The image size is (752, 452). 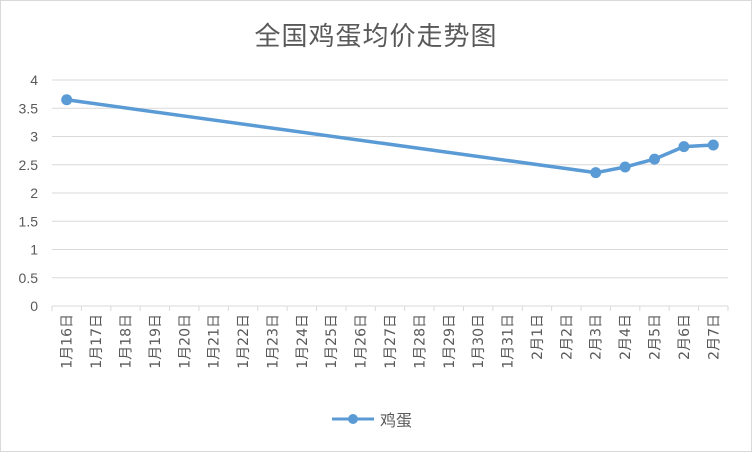 I want to click on x-tick-label: 1月23日, so click(x=273, y=341).